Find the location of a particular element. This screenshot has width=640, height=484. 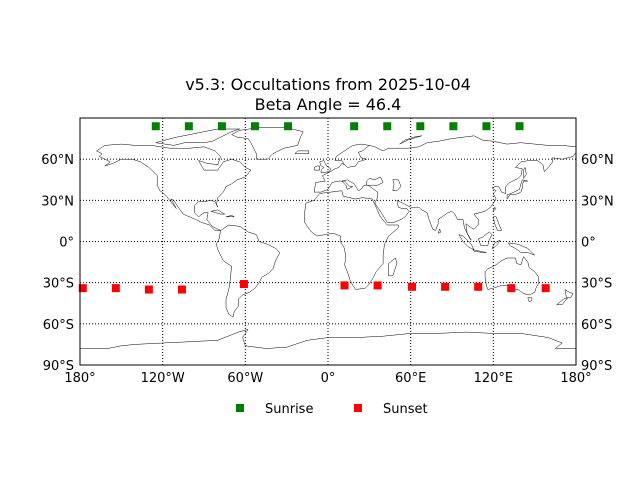

y-tick-label-right: 60°S is located at coordinates (596, 325).